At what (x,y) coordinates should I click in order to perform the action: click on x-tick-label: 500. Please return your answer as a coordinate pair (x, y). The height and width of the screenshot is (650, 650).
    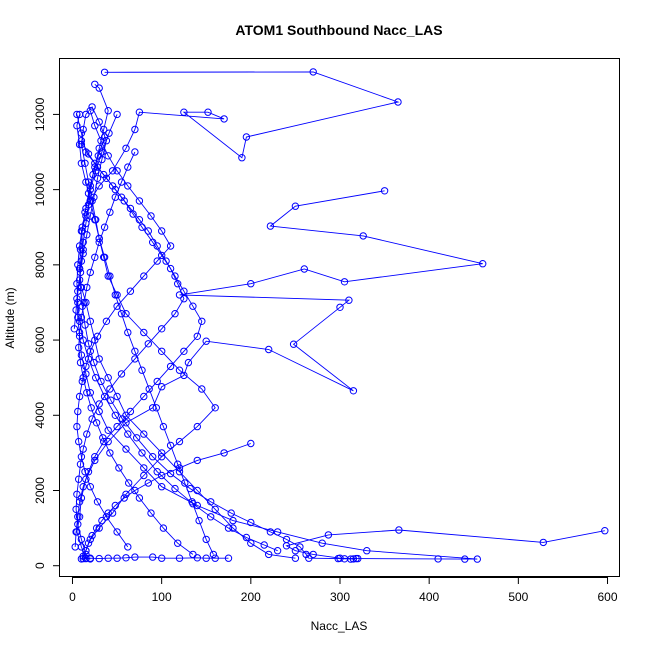
    Looking at the image, I should click on (518, 597).